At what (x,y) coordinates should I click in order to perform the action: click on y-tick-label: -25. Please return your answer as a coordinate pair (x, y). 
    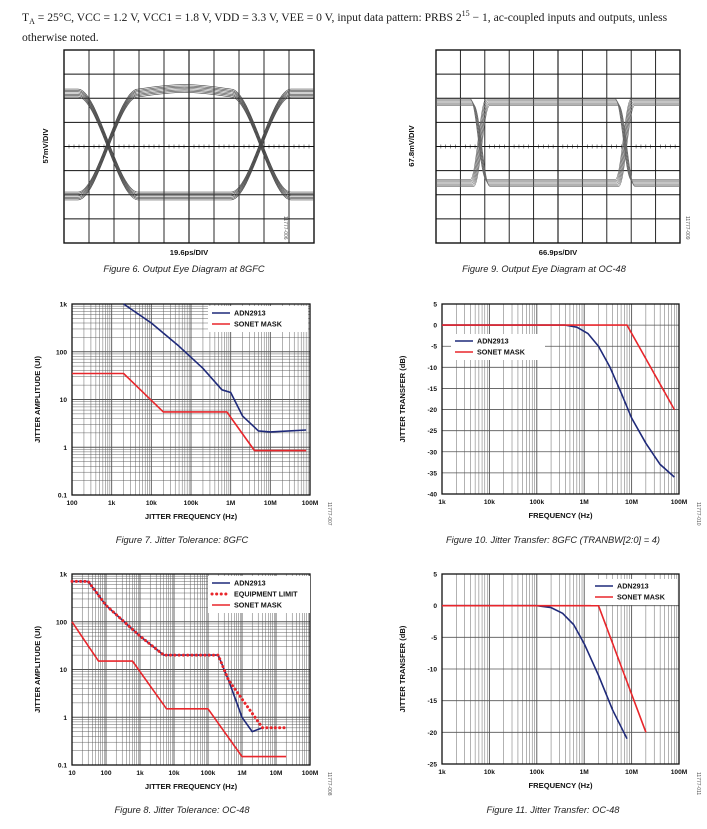
    Looking at the image, I should click on (432, 431).